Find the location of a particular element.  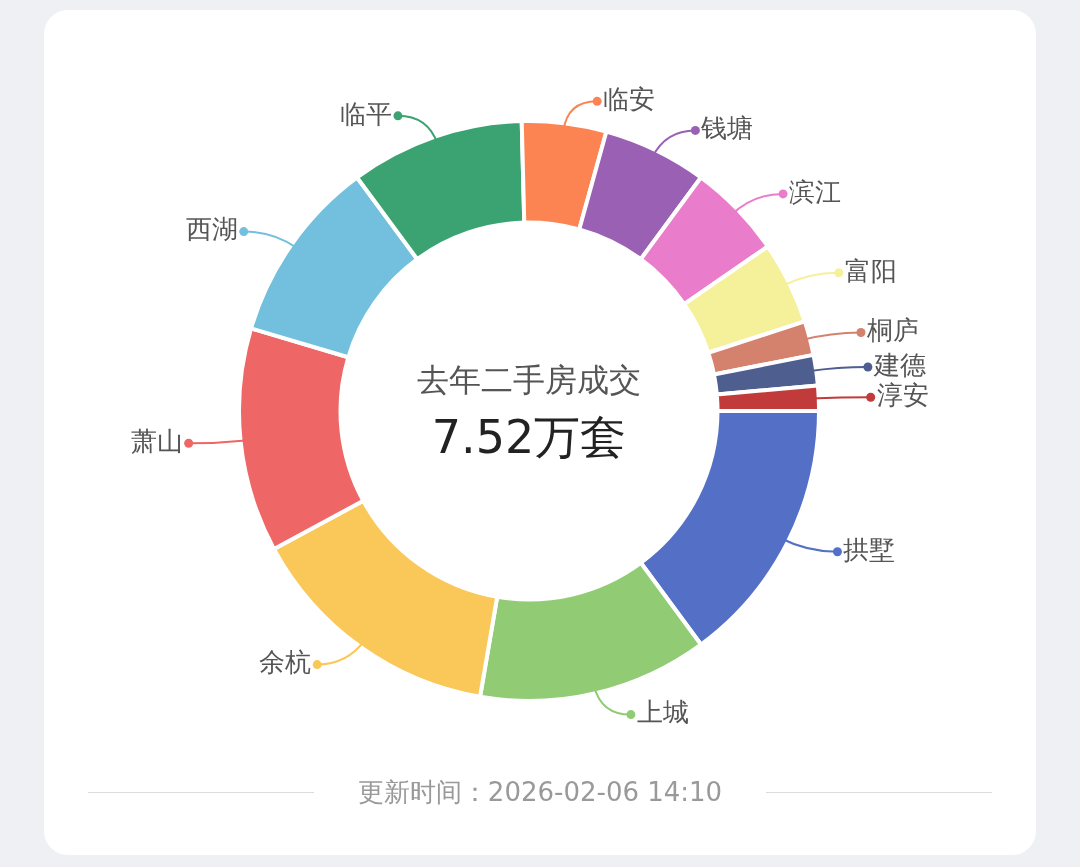

text: 去年二手房成交 is located at coordinates (529, 380).